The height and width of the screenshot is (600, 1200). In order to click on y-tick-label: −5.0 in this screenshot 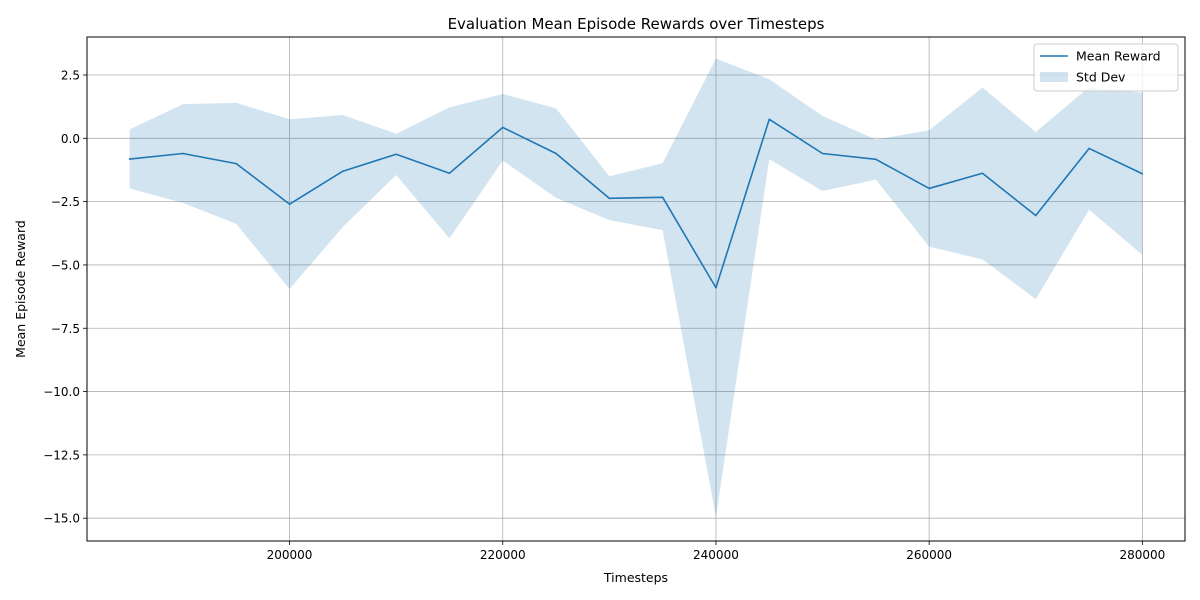, I will do `click(65, 265)`.